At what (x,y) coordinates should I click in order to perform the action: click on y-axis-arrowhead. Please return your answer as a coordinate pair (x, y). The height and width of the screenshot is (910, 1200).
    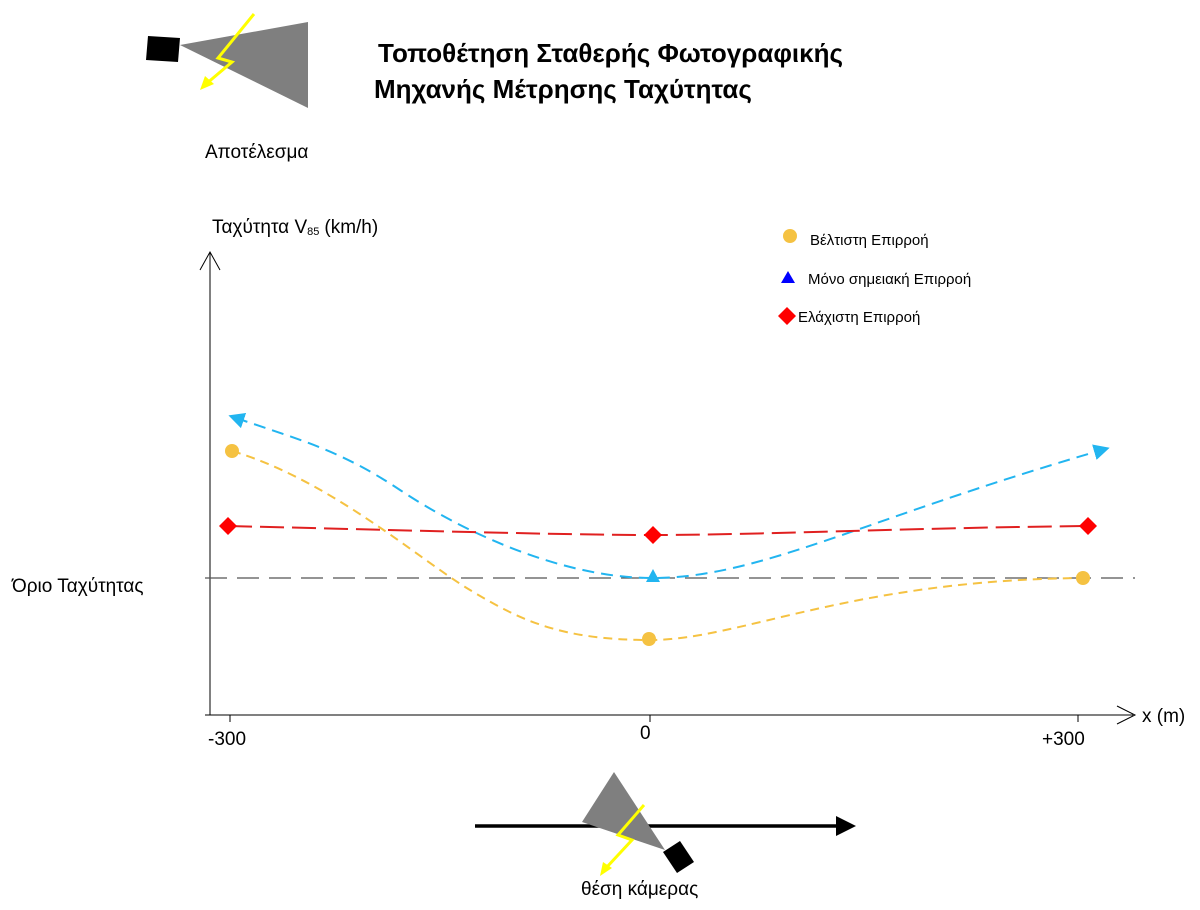
    Looking at the image, I should click on (210, 260).